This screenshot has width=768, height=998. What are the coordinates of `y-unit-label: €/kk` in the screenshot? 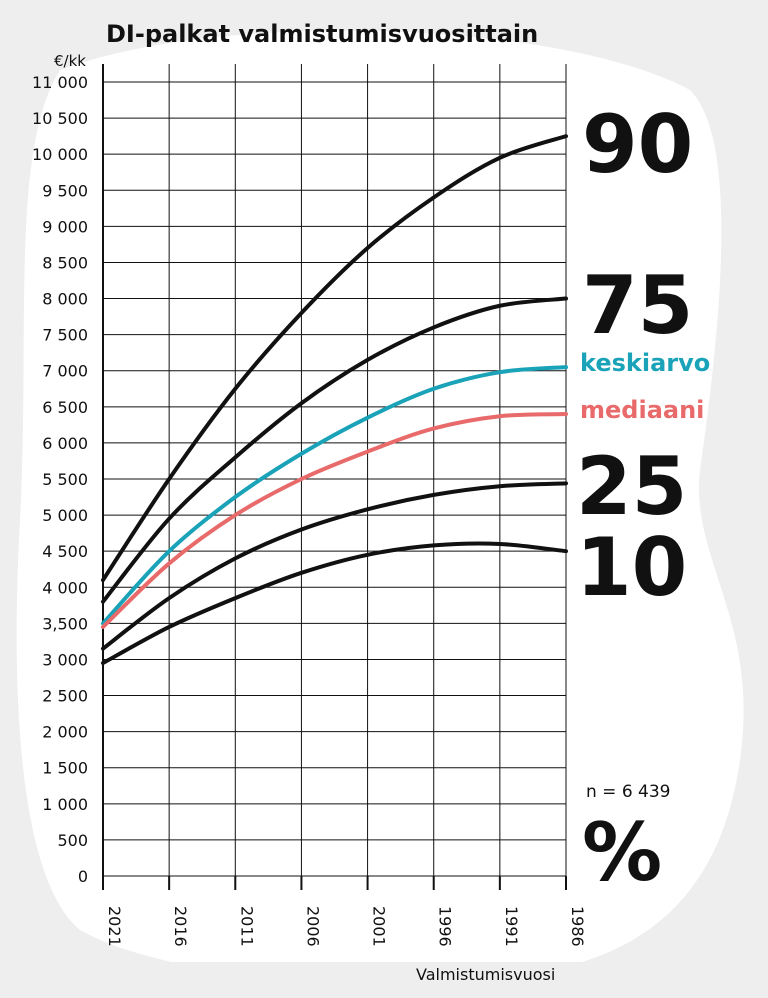 It's located at (70, 61).